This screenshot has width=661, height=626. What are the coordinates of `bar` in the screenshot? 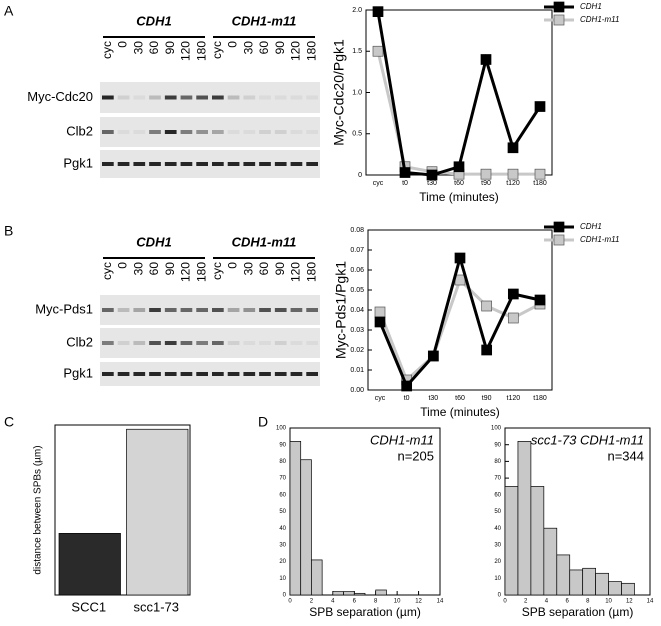 It's located at (157, 512).